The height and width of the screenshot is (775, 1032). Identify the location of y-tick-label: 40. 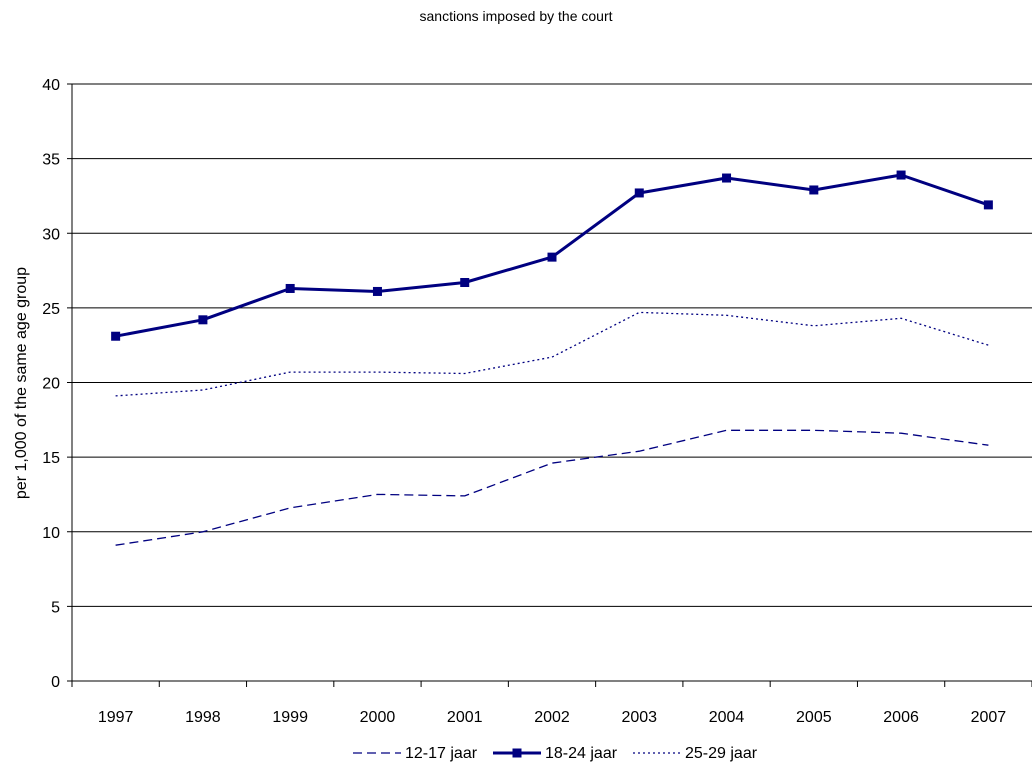
(51, 85).